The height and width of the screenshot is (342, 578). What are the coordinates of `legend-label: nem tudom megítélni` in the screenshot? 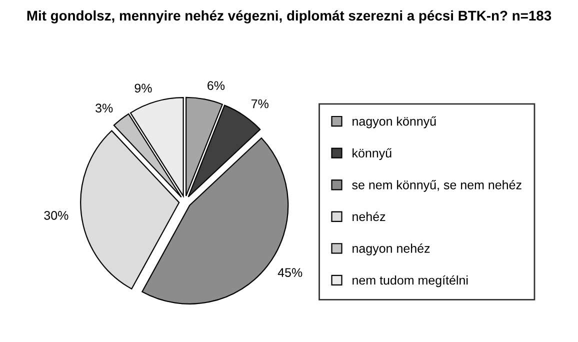 It's located at (410, 281).